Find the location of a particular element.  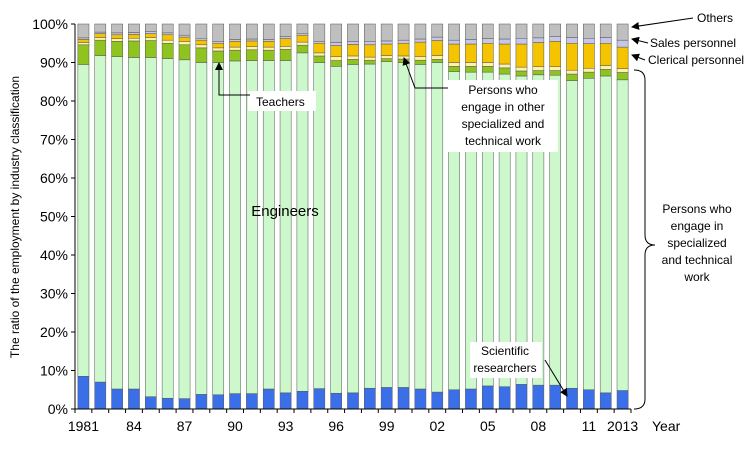

bar-segment-others-1984 is located at coordinates (134, 28).